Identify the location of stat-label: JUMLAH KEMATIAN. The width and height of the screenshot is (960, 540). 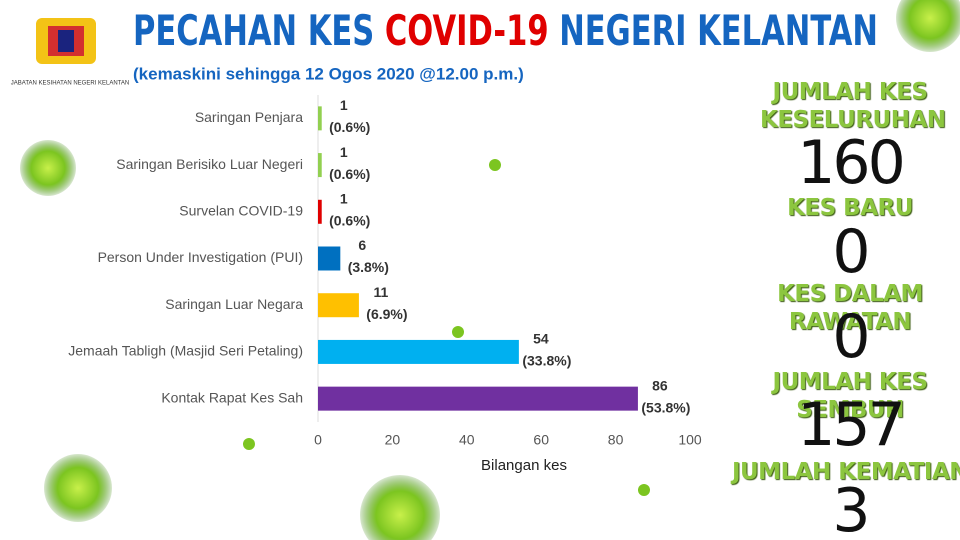
(845, 472).